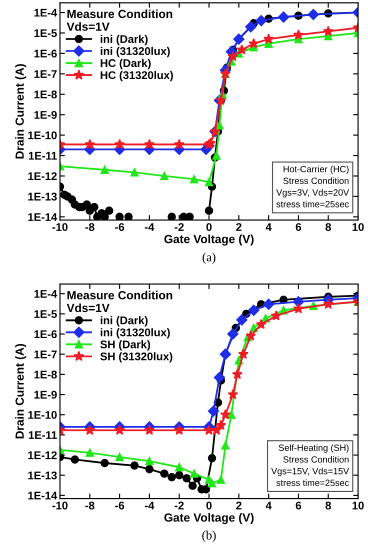 This screenshot has width=368, height=557. What do you see at coordinates (313, 187) in the screenshot?
I see `annotation: Hot-Carrier (HC) Stress Condition Vgs=3V, Vds=20V stress time=25sec` at bounding box center [313, 187].